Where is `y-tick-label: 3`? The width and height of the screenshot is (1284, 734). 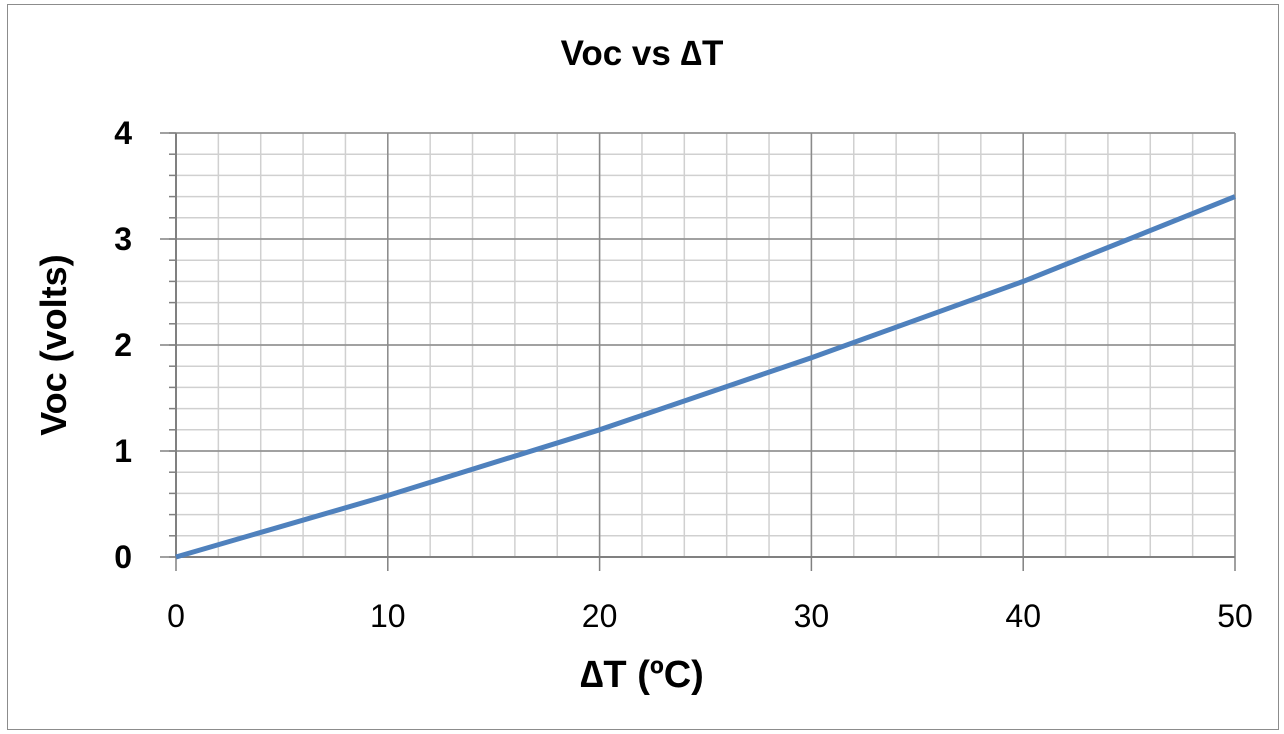 y-tick-label: 3 is located at coordinates (123, 239).